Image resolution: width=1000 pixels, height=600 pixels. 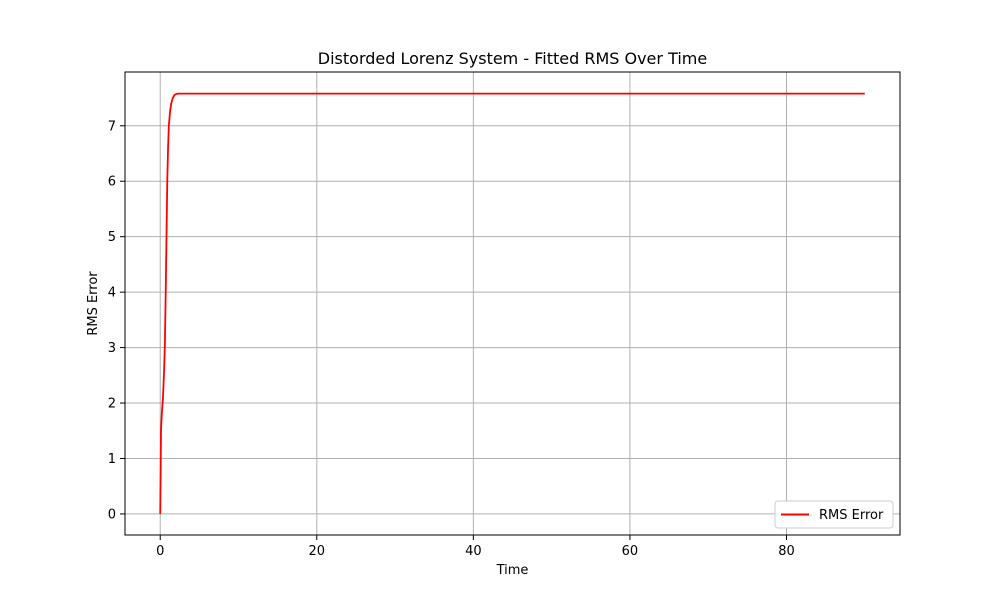 What do you see at coordinates (786, 551) in the screenshot?
I see `x-tick-label: 80` at bounding box center [786, 551].